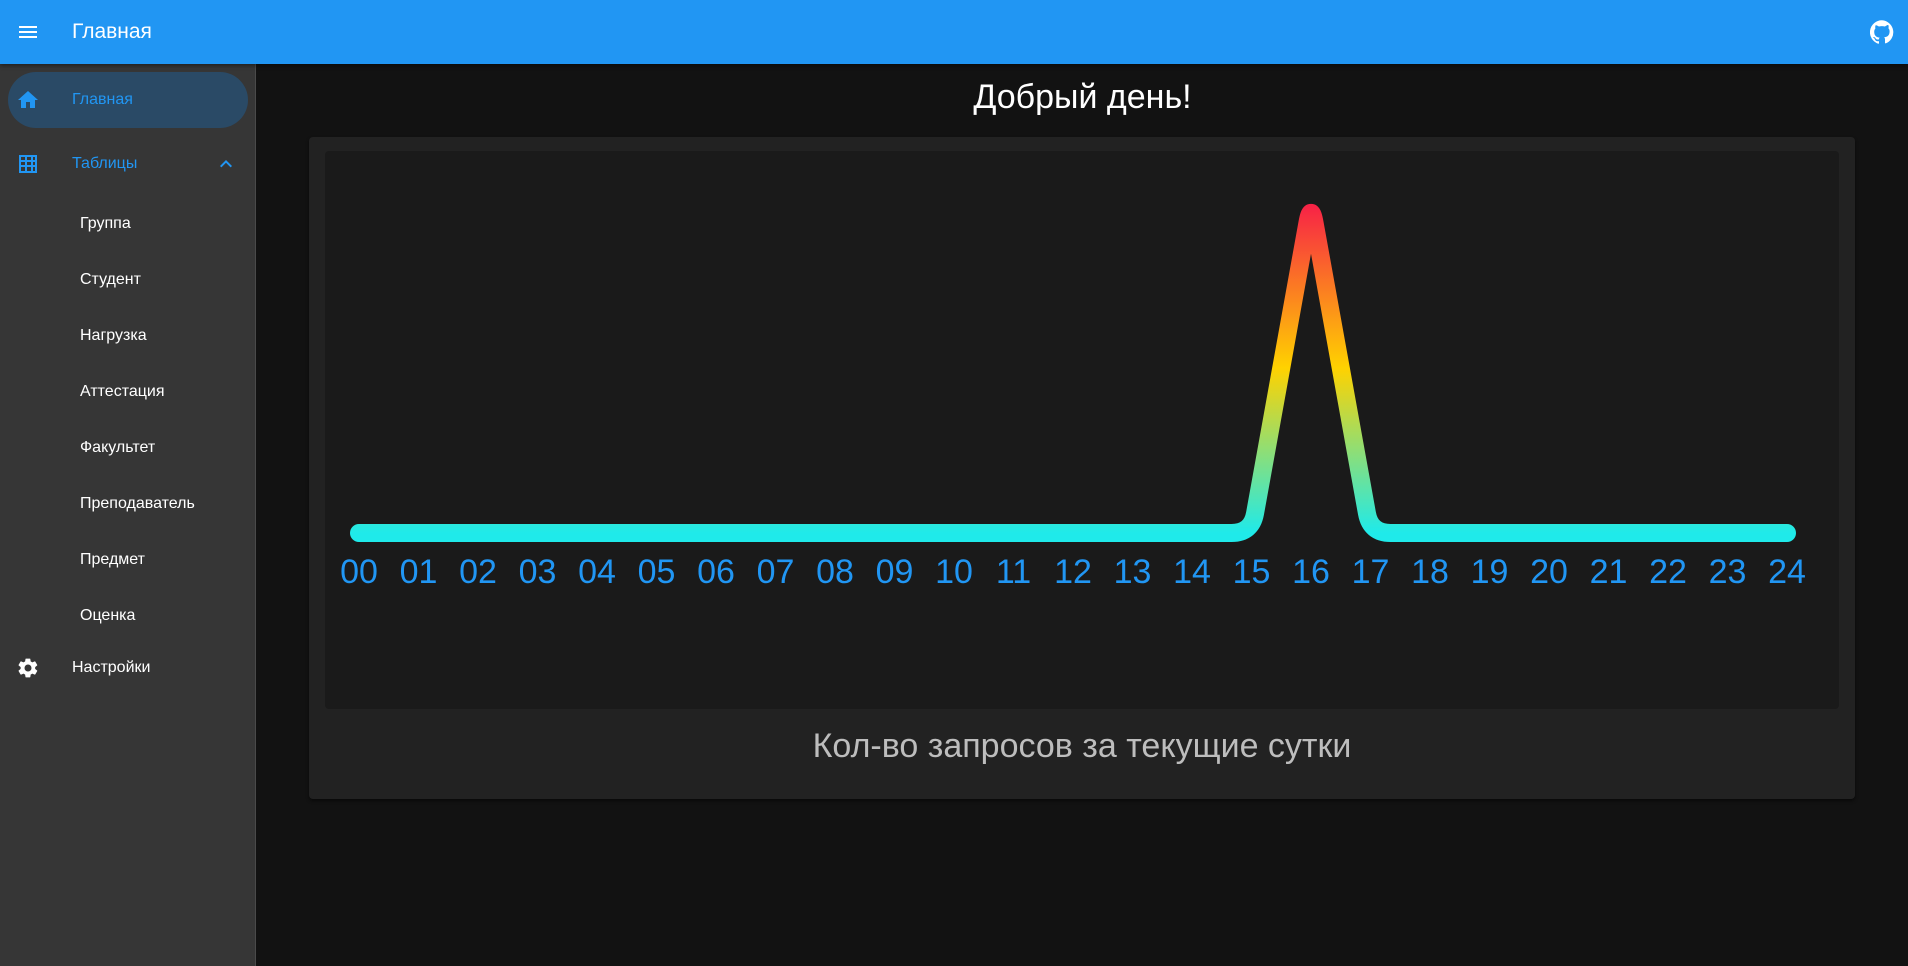 The width and height of the screenshot is (1908, 966). Describe the element at coordinates (597, 572) in the screenshot. I see `x-tick-label: 04` at that location.